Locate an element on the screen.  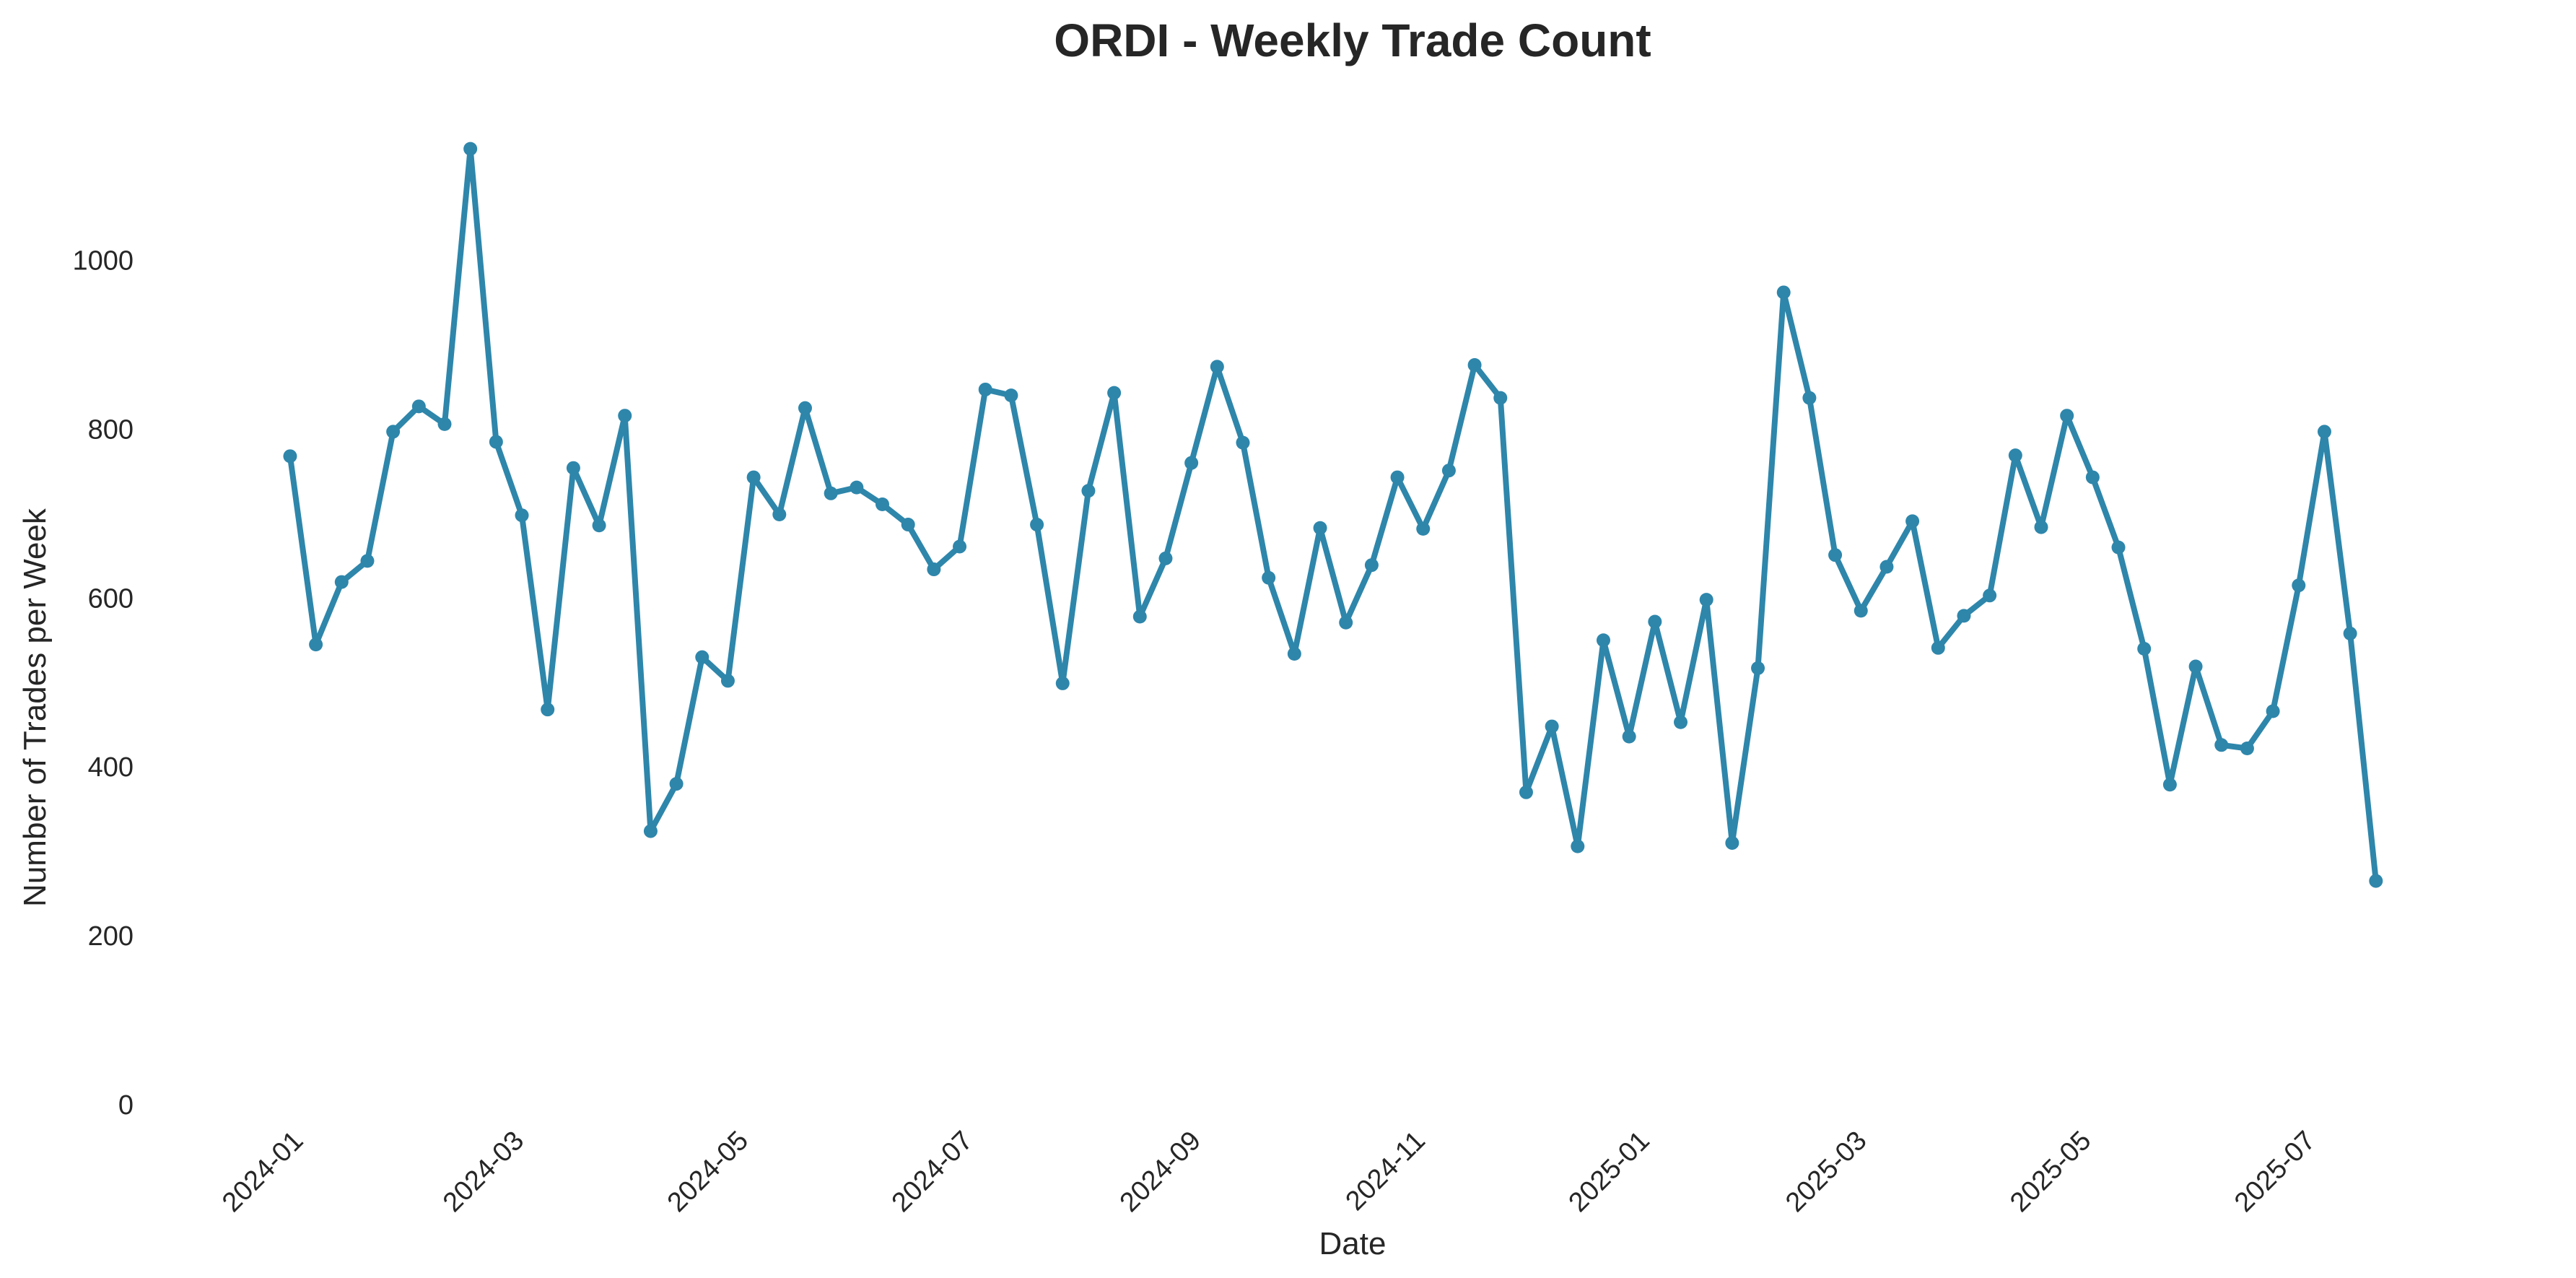
x-tick-label: 2024-05 is located at coordinates (708, 1172).